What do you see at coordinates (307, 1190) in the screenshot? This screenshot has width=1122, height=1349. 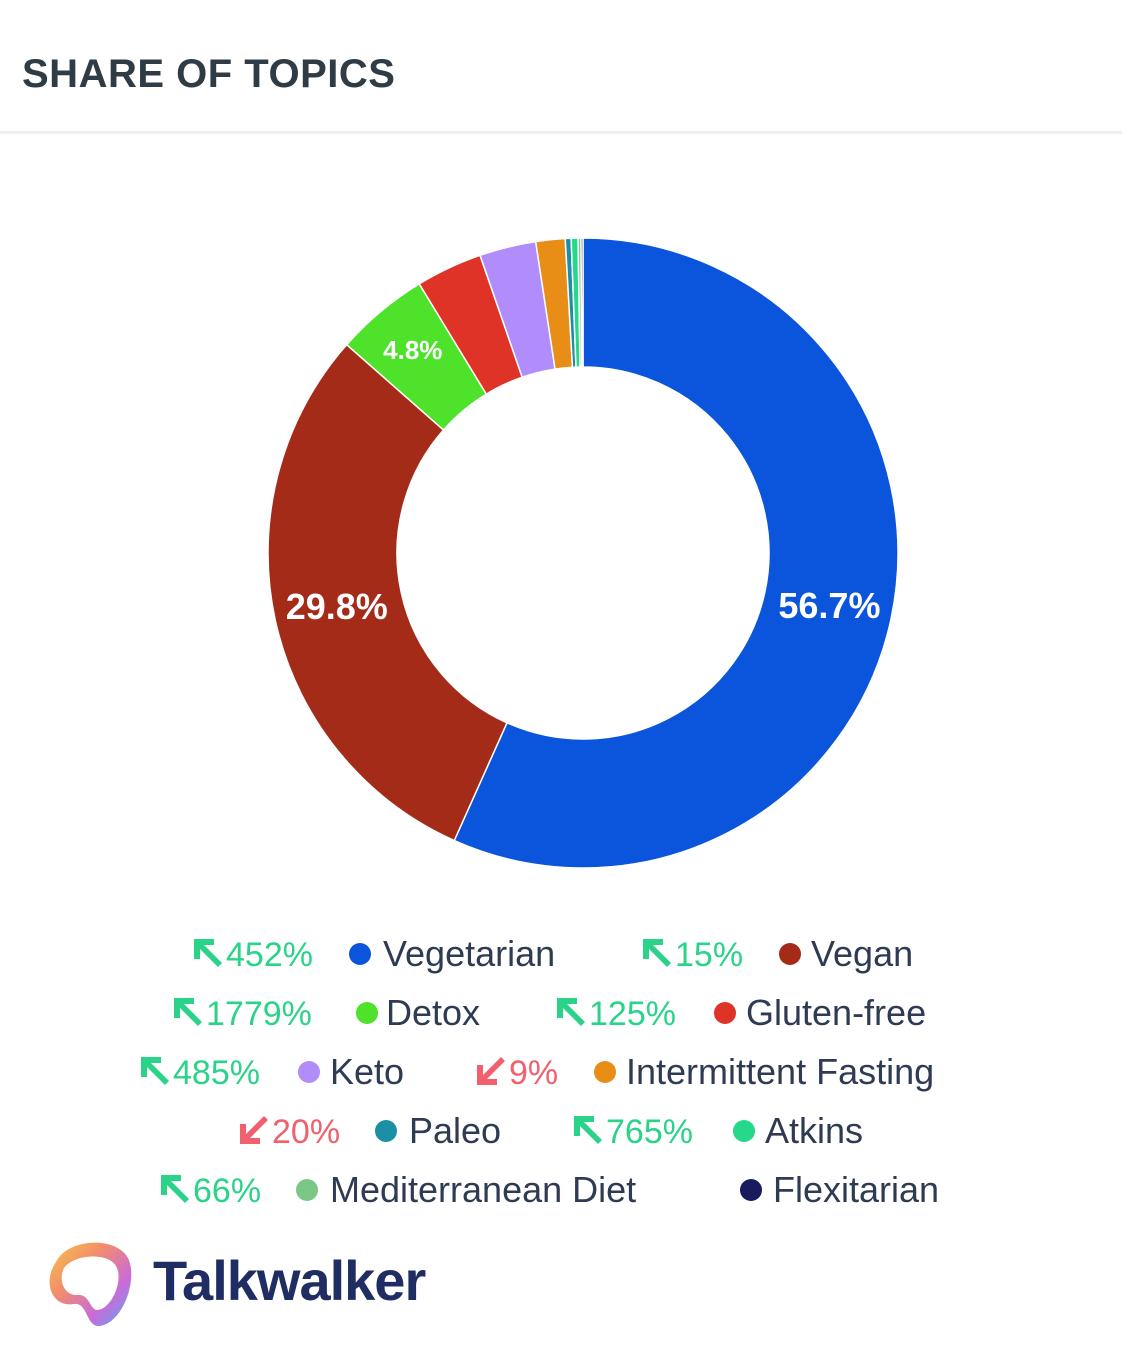 I see `legend-dot-mediterranean-diet` at bounding box center [307, 1190].